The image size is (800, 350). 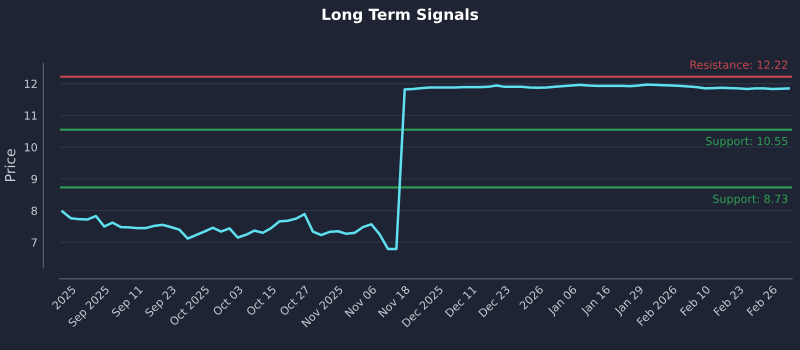 What do you see at coordinates (34, 210) in the screenshot?
I see `y-tick-label: 8` at bounding box center [34, 210].